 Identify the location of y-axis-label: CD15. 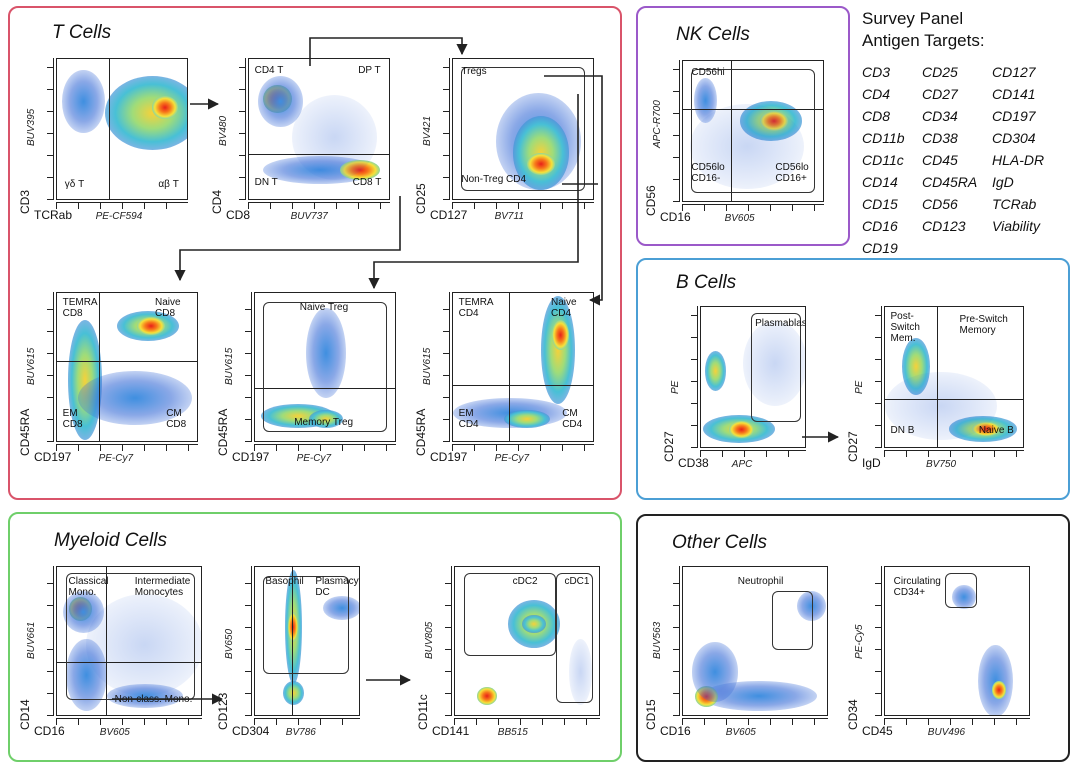
(651, 714).